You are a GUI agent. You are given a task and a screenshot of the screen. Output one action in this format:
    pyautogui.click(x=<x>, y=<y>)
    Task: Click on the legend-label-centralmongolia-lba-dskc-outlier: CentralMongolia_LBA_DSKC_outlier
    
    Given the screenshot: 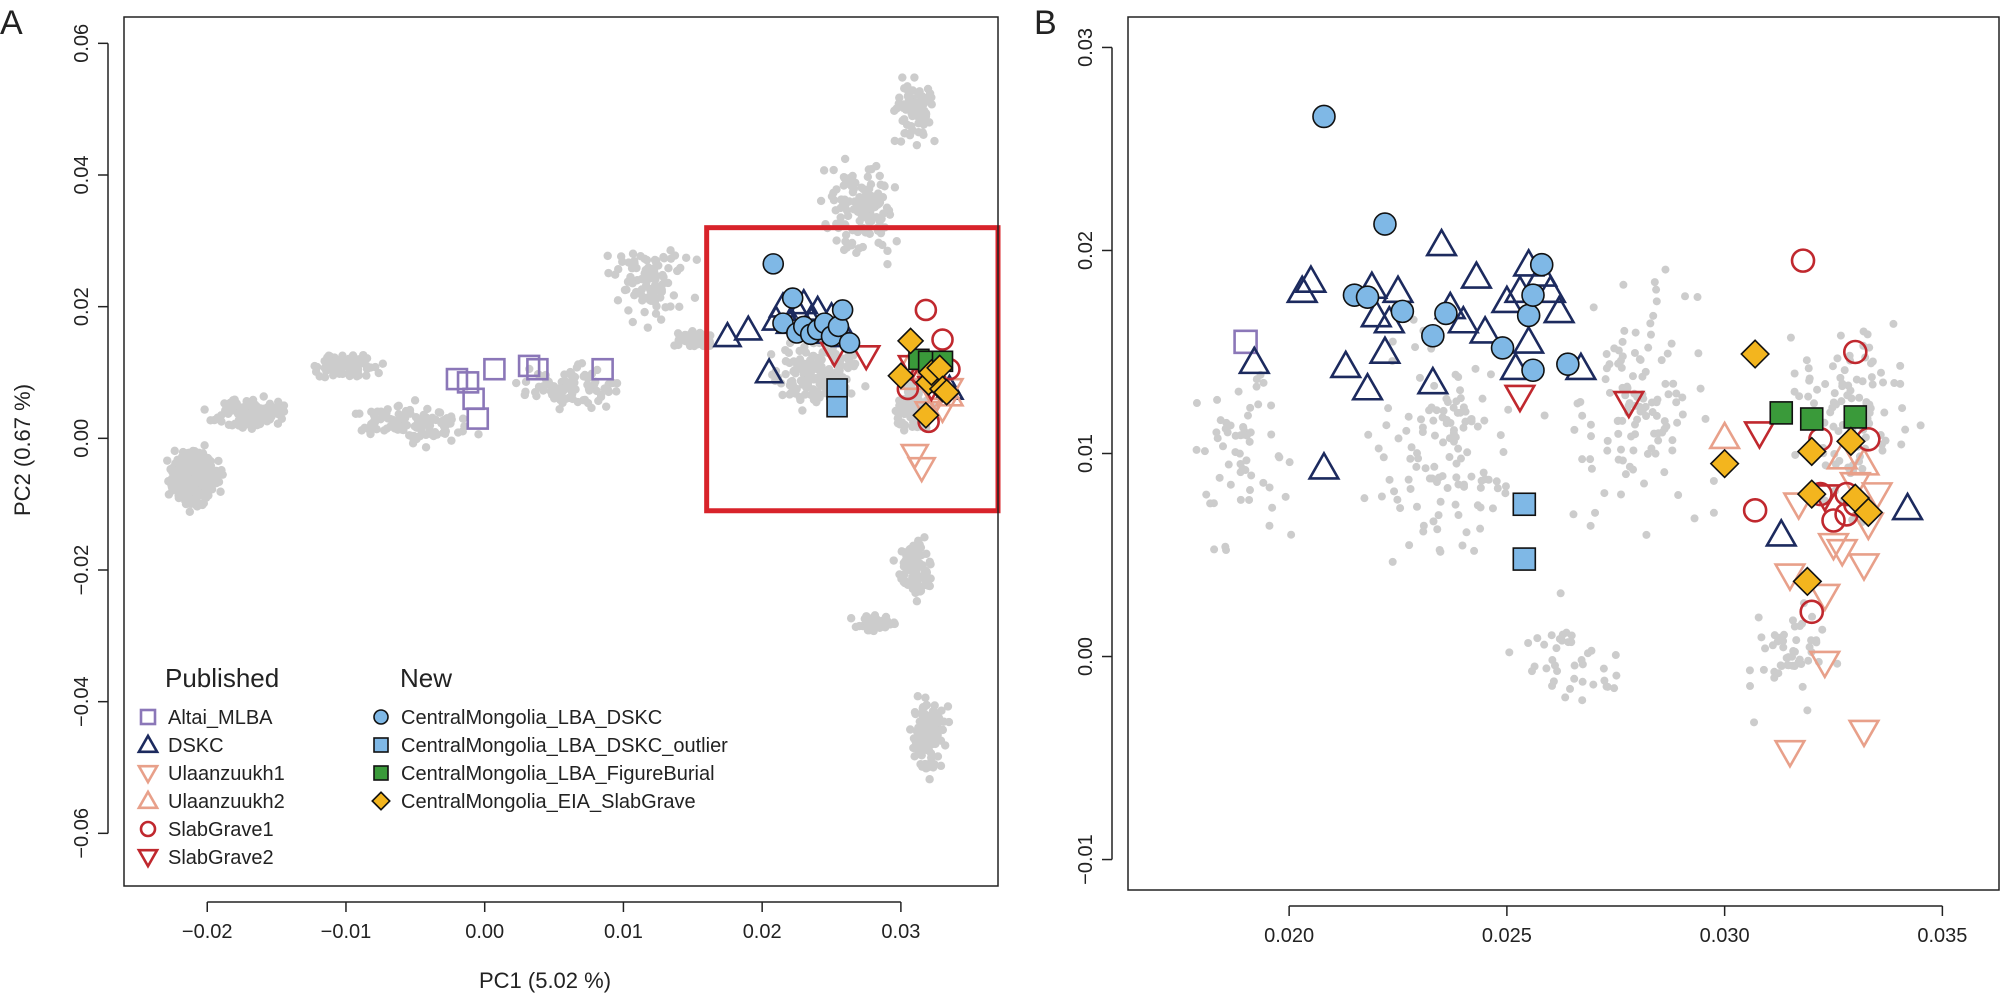 What is the action you would take?
    pyautogui.click(x=564, y=746)
    